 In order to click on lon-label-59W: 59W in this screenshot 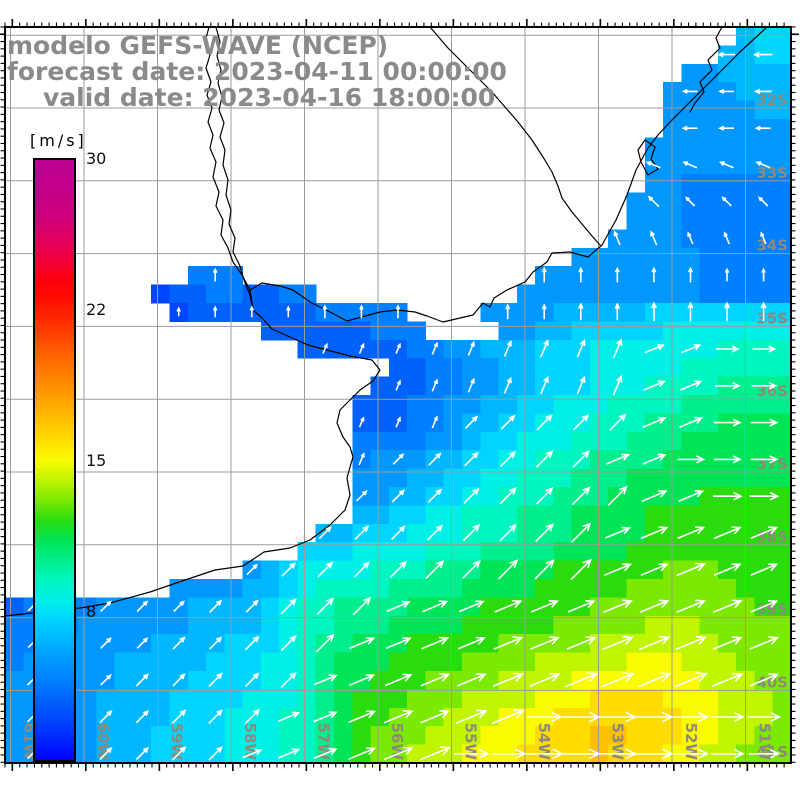, I will do `click(177, 742)`.